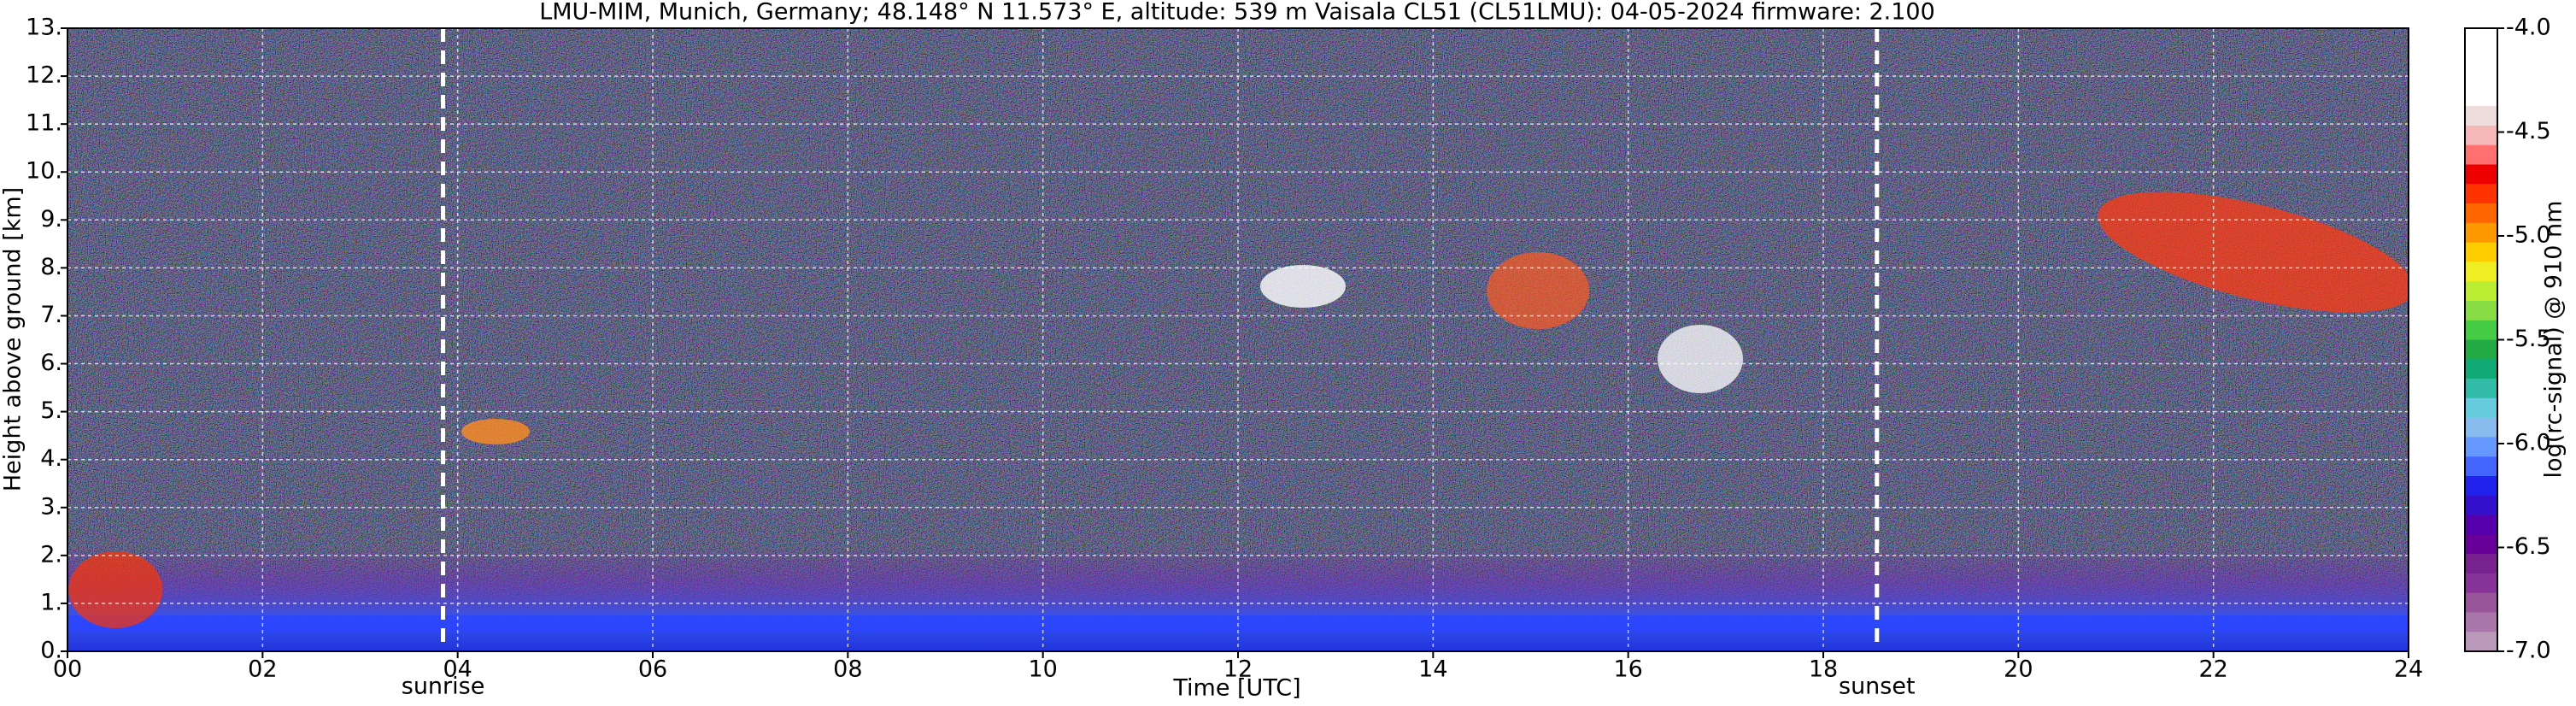 The height and width of the screenshot is (706, 2576). Describe the element at coordinates (1627, 669) in the screenshot. I see `x-tick-label: 16` at that location.